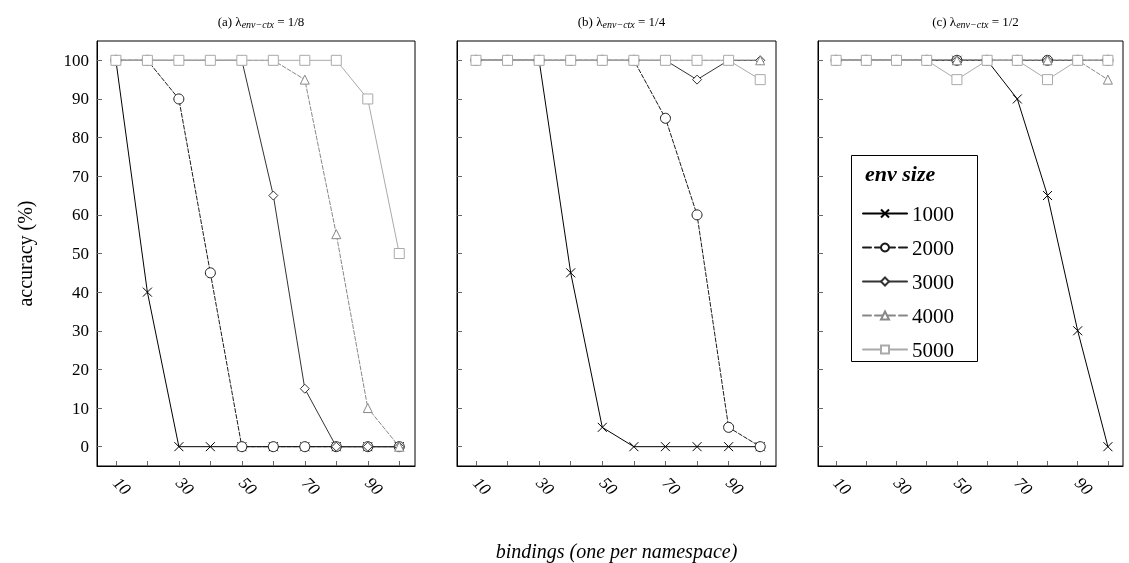 The height and width of the screenshot is (563, 1129). What do you see at coordinates (84, 447) in the screenshot?
I see `y-tick-label: 0` at bounding box center [84, 447].